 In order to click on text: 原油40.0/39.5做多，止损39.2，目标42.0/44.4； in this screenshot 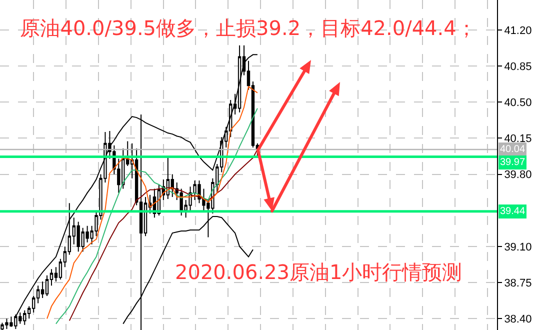, I will do `click(248, 28)`.